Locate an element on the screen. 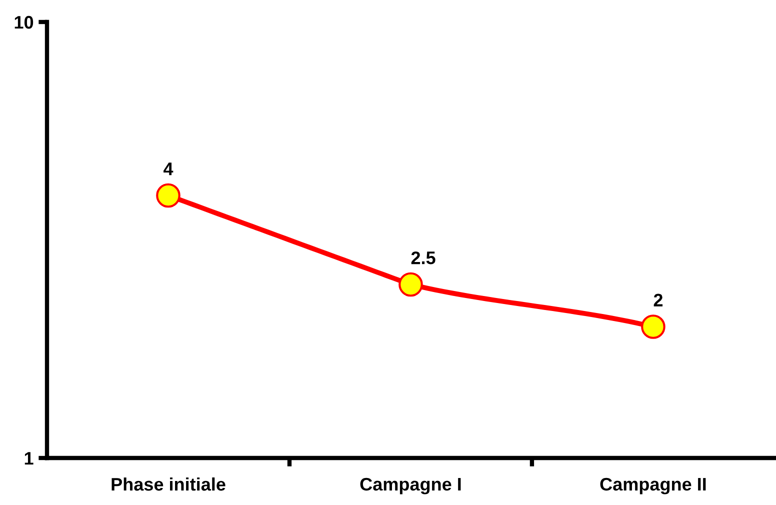 The image size is (776, 505). data-label: 2 is located at coordinates (658, 300).